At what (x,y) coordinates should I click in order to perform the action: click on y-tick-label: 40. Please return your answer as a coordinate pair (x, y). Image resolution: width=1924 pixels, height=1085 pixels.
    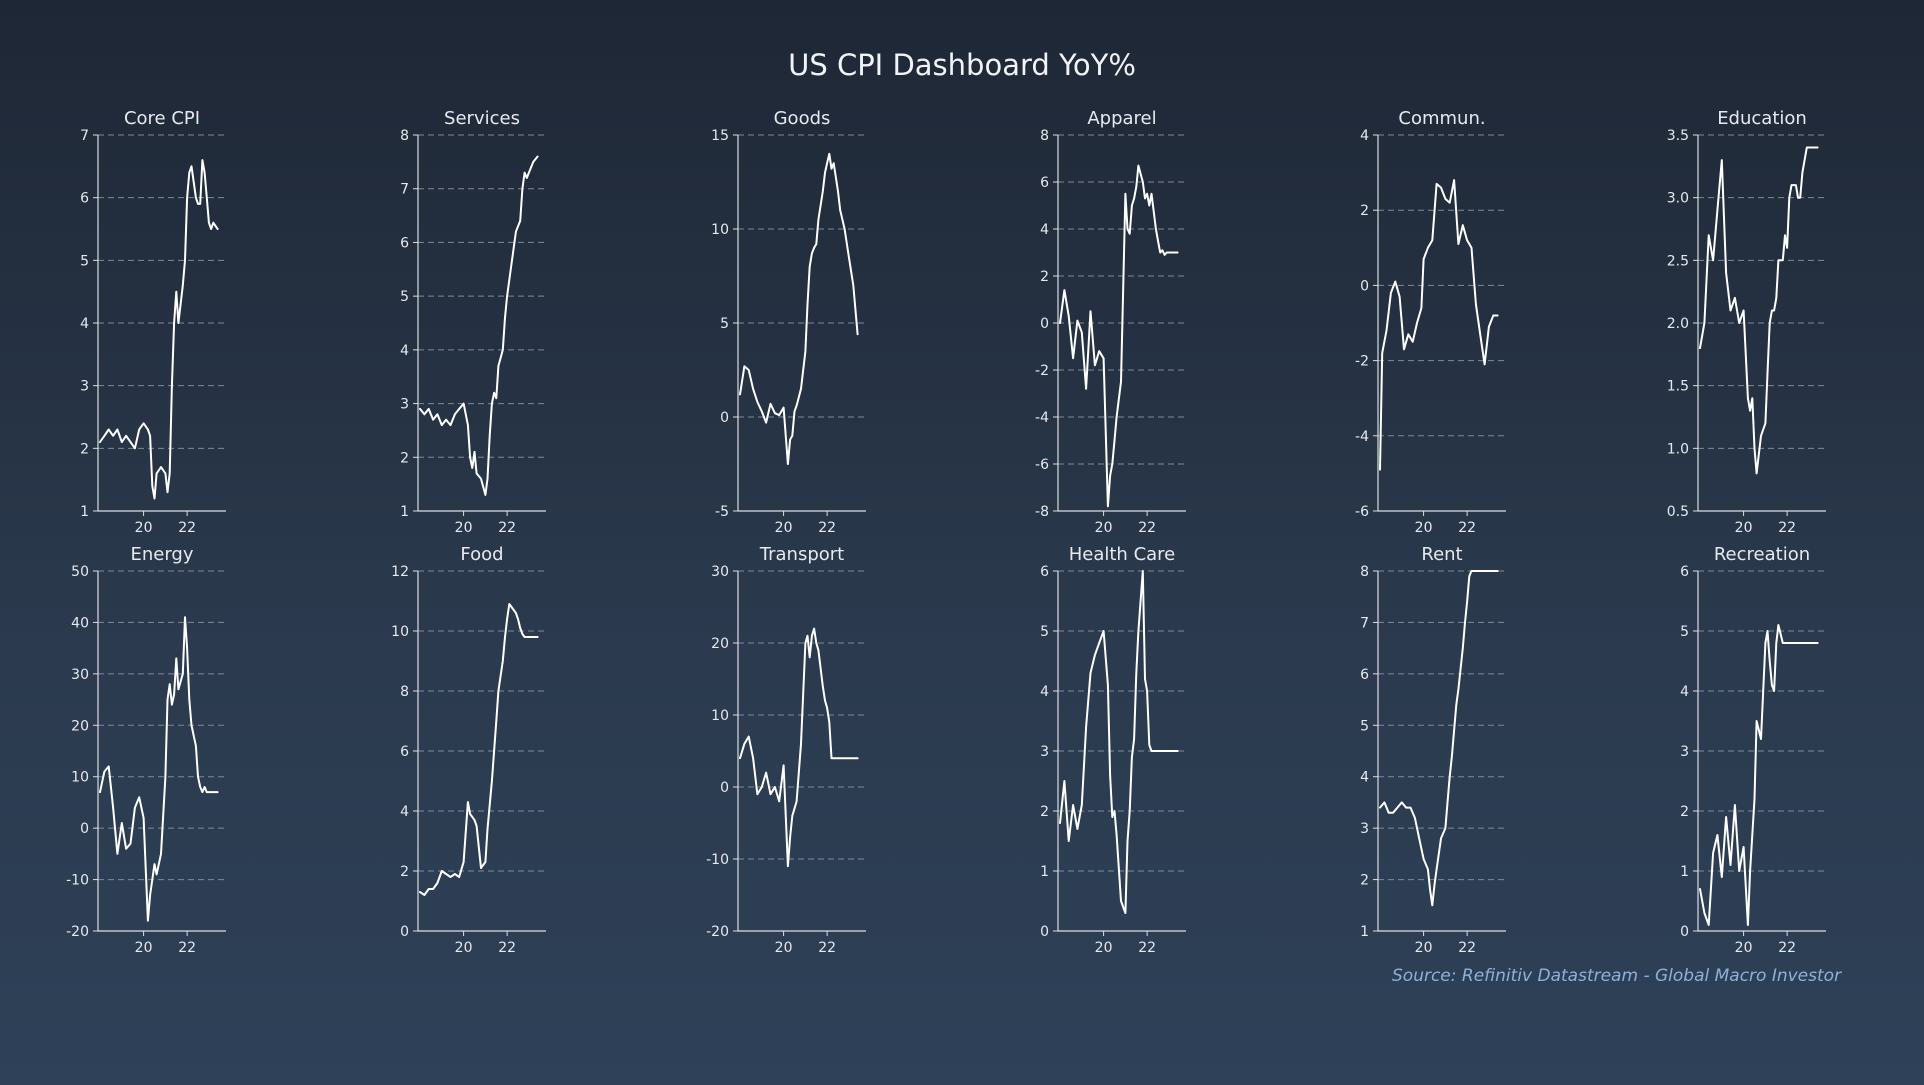
    Looking at the image, I should click on (80, 623).